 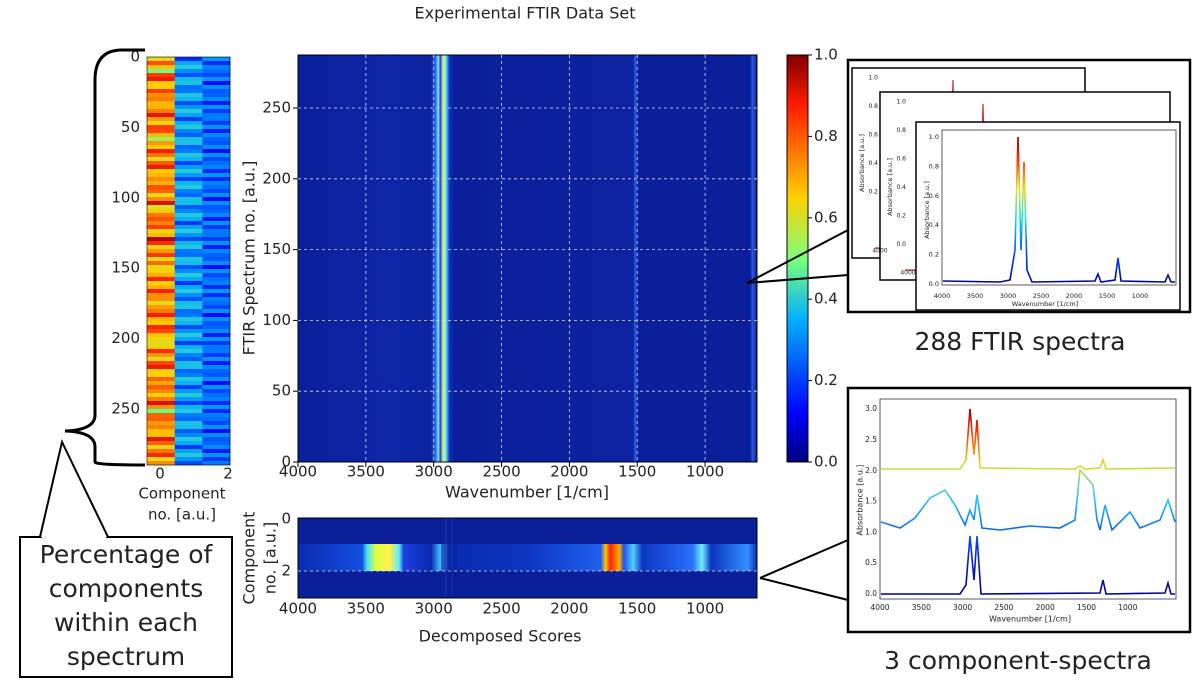 What do you see at coordinates (1018, 660) in the screenshot?
I see `caption: 3 component-spectra` at bounding box center [1018, 660].